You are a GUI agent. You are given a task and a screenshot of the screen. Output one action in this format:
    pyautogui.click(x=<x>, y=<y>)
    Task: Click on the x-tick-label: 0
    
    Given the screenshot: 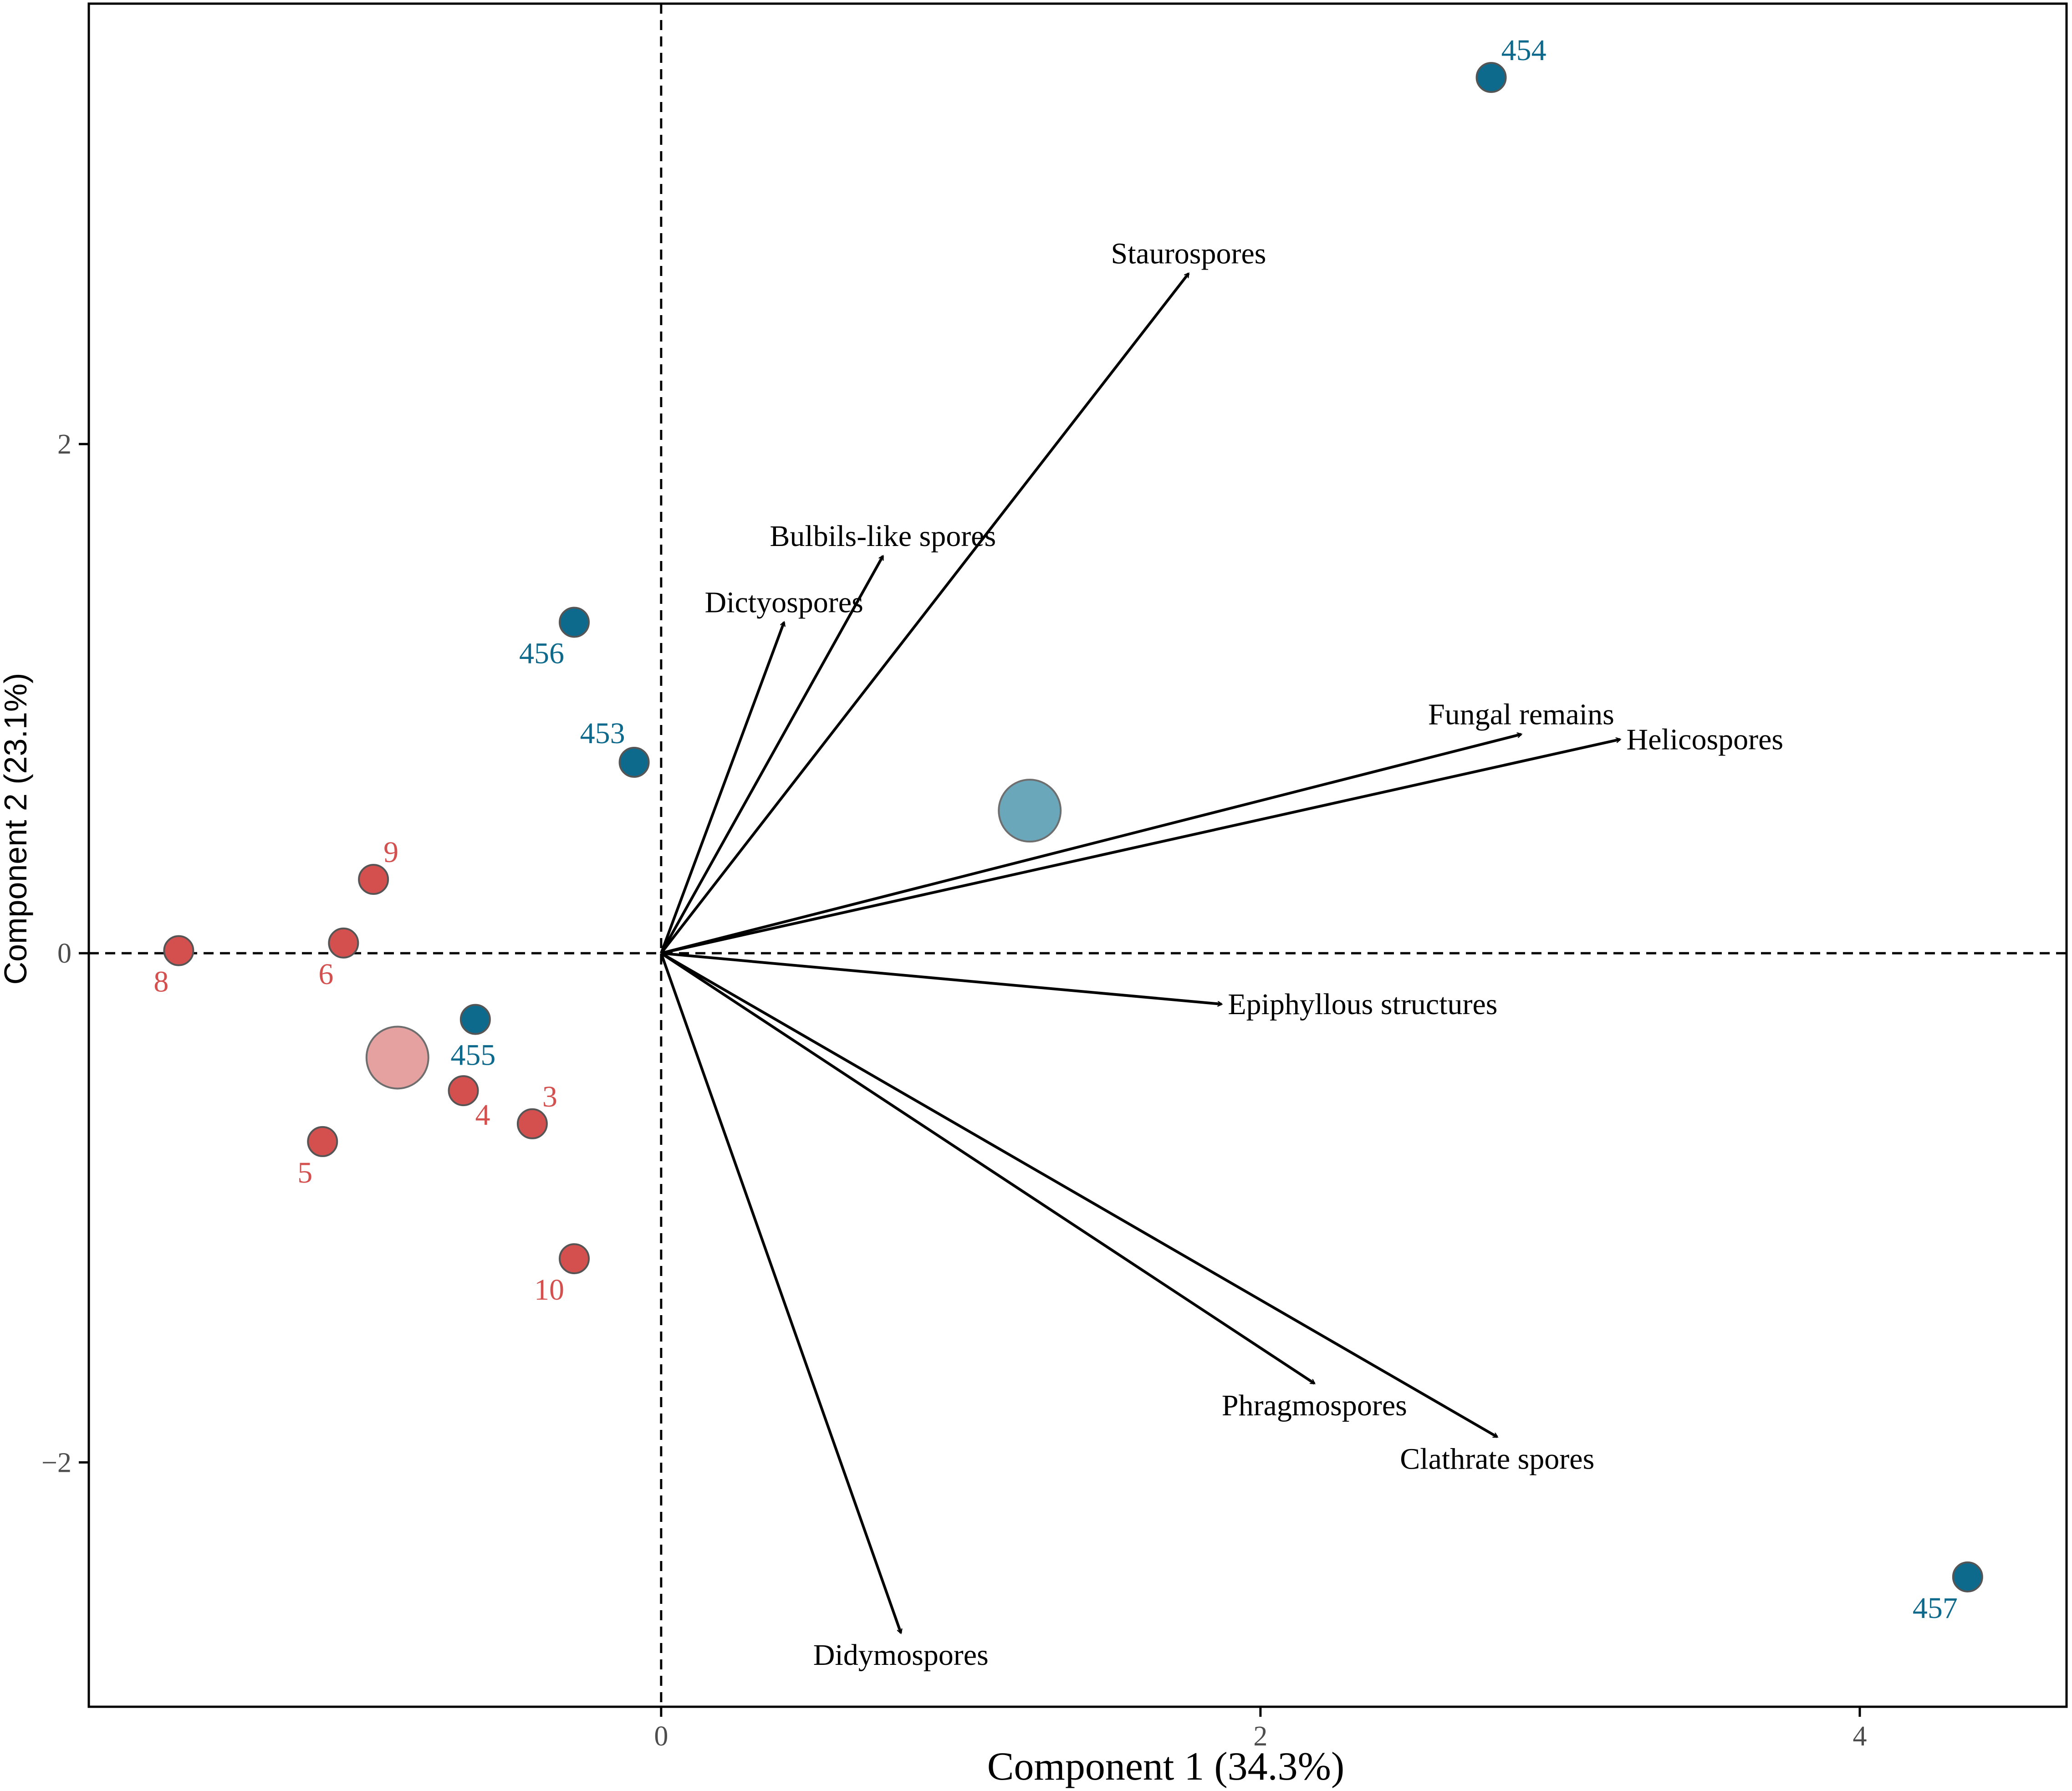 What is the action you would take?
    pyautogui.click(x=661, y=1736)
    